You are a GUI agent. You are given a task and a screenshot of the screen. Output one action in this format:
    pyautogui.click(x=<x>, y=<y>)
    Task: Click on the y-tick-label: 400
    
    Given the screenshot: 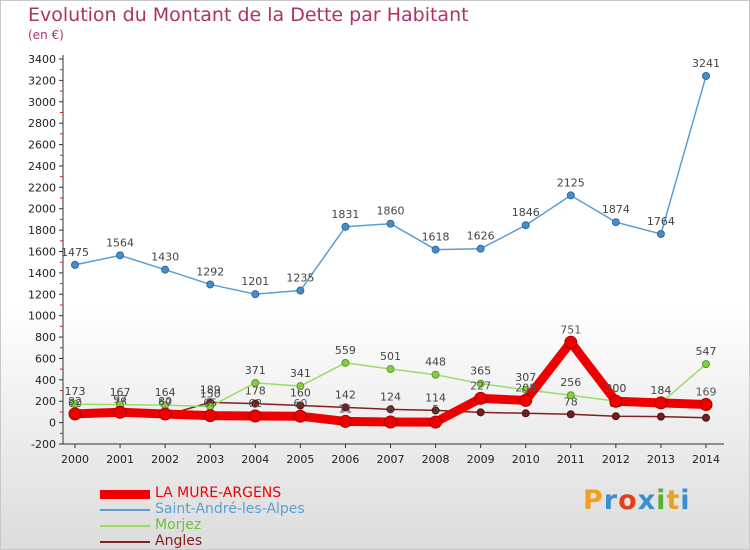 What is the action you would take?
    pyautogui.click(x=45, y=380)
    